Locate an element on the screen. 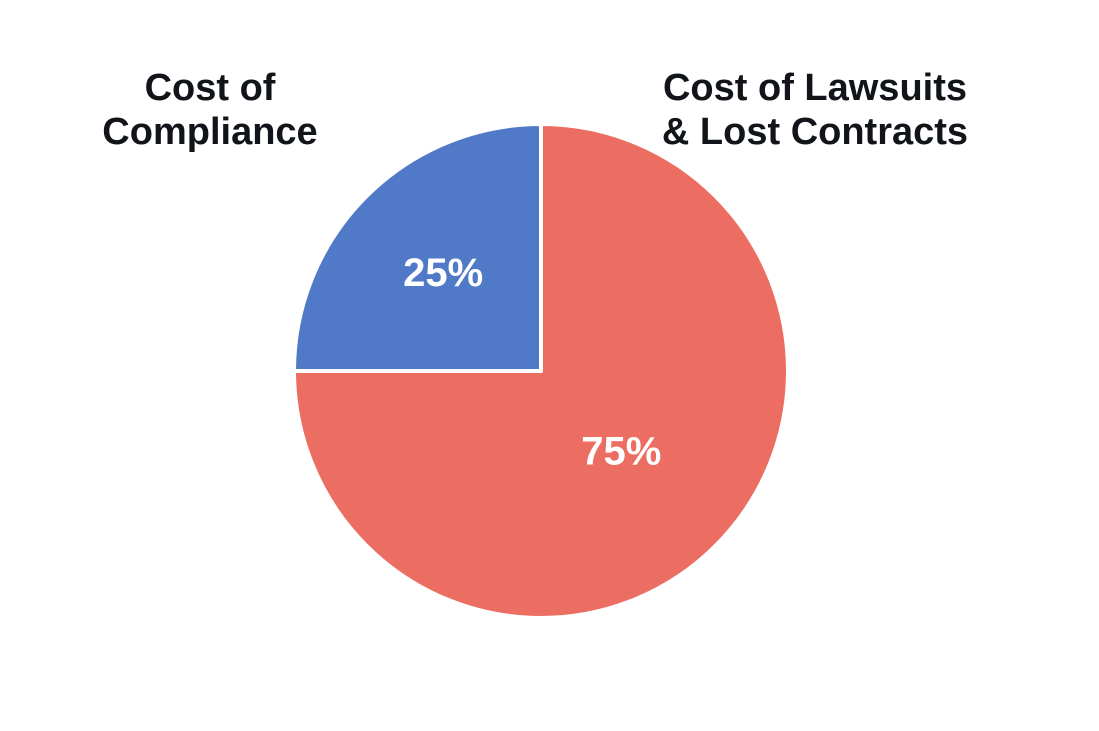 The height and width of the screenshot is (731, 1099). slice-category-label-line: Cost of is located at coordinates (210, 88).